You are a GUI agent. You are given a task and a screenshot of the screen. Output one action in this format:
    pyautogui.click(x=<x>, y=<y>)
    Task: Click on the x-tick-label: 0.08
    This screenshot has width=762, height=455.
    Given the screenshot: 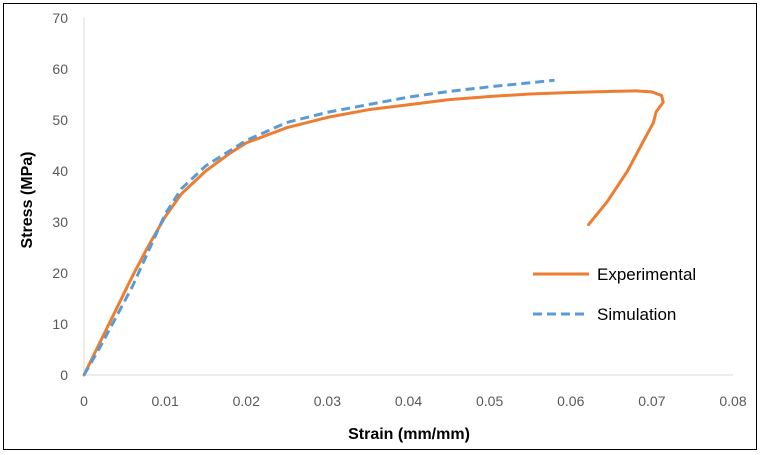 What is the action you would take?
    pyautogui.click(x=732, y=401)
    